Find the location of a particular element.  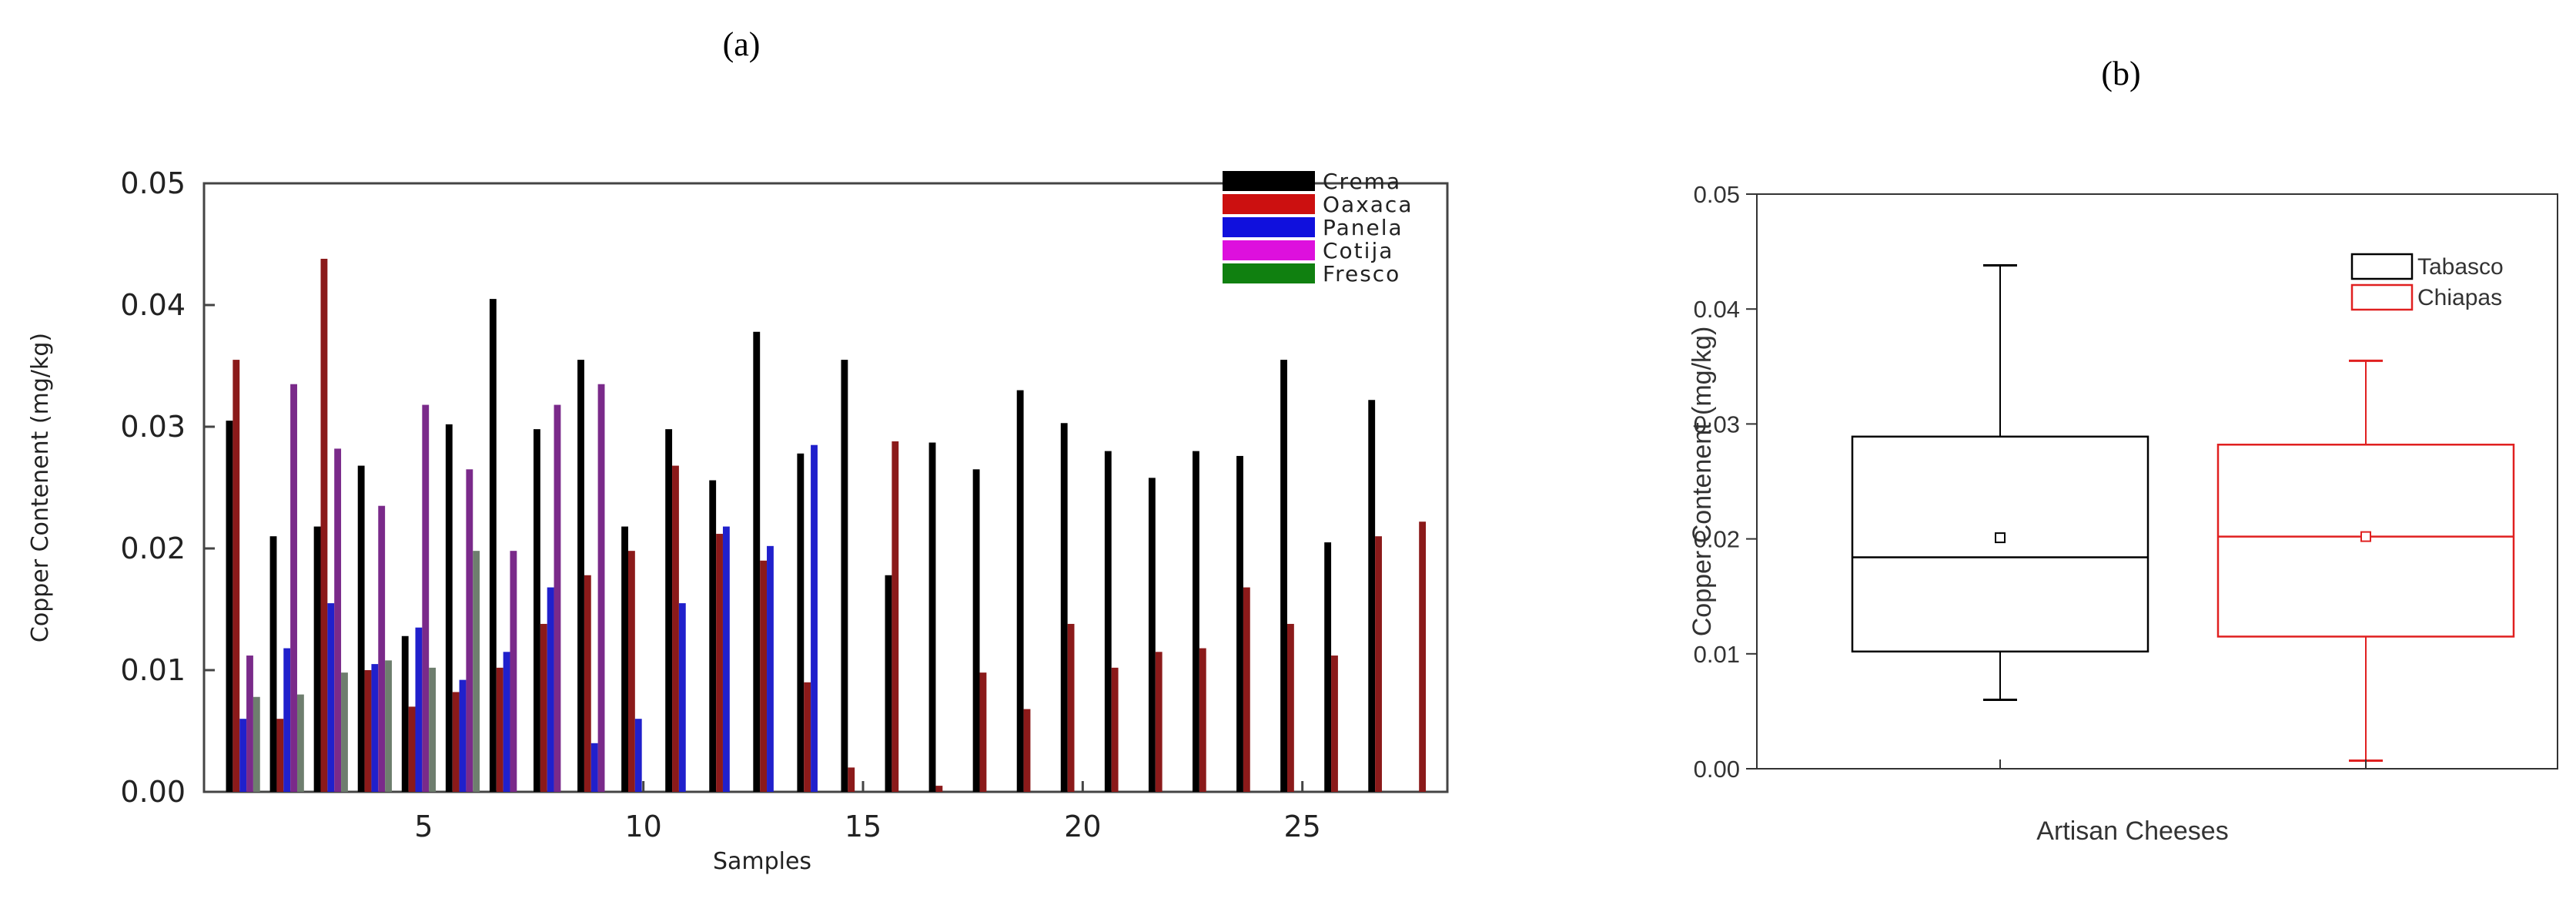

y-tick-label-a: 0.05 is located at coordinates (153, 183).